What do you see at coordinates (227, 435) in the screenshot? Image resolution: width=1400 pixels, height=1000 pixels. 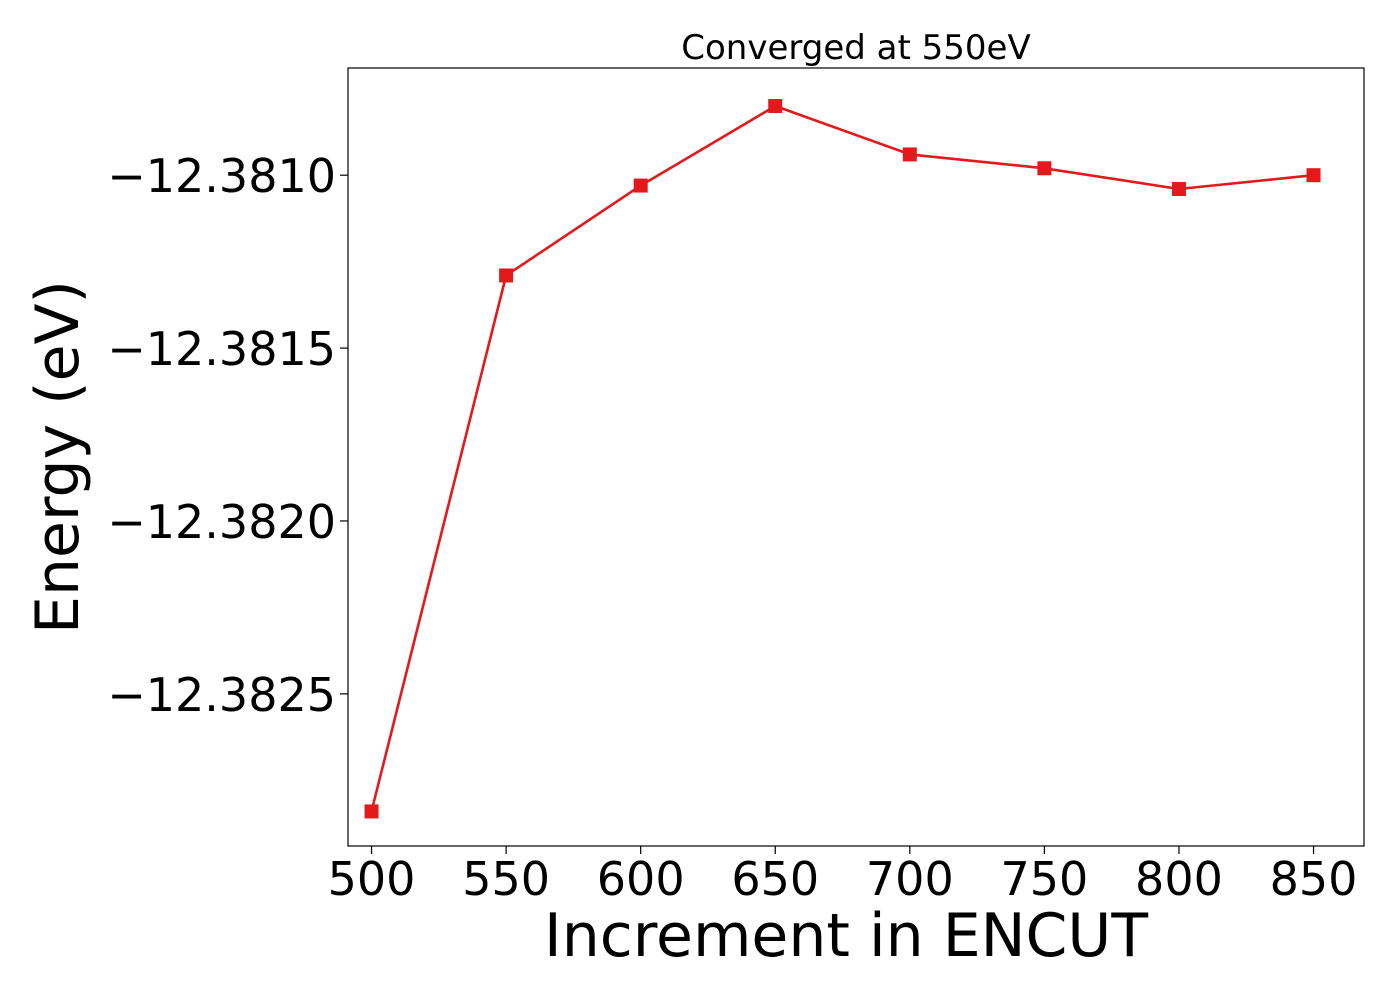 I see `y-axis-ticks: −12.3825 −12.3820 −12.3815 −12.3810` at bounding box center [227, 435].